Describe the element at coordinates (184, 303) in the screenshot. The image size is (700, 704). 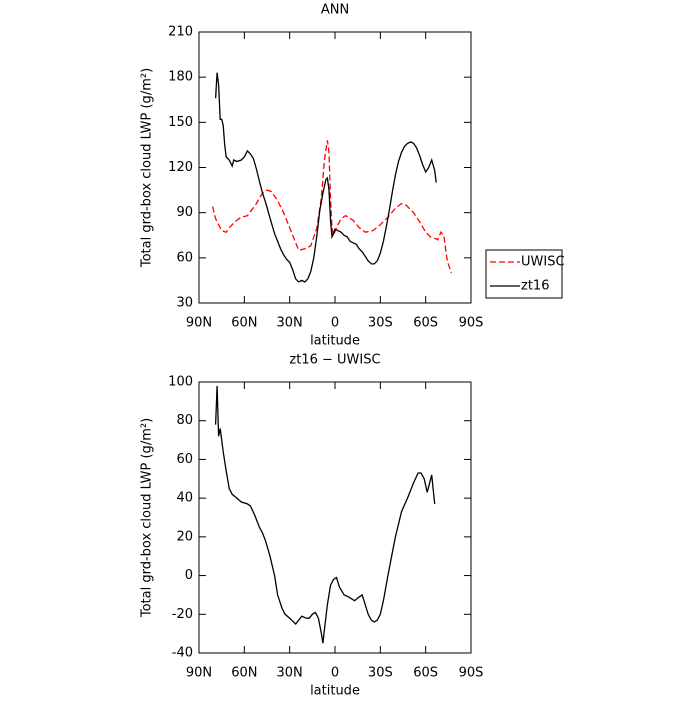
I see `y-tick-label: 30` at that location.